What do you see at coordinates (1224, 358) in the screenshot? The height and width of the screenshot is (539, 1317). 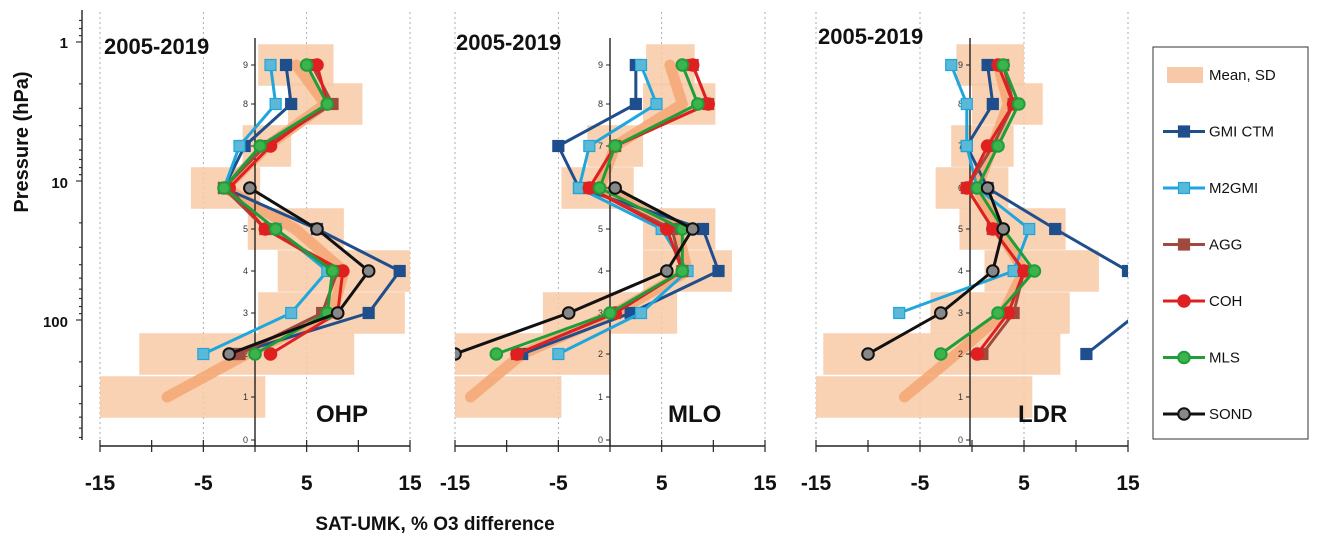 I see `legend-label: MLS` at bounding box center [1224, 358].